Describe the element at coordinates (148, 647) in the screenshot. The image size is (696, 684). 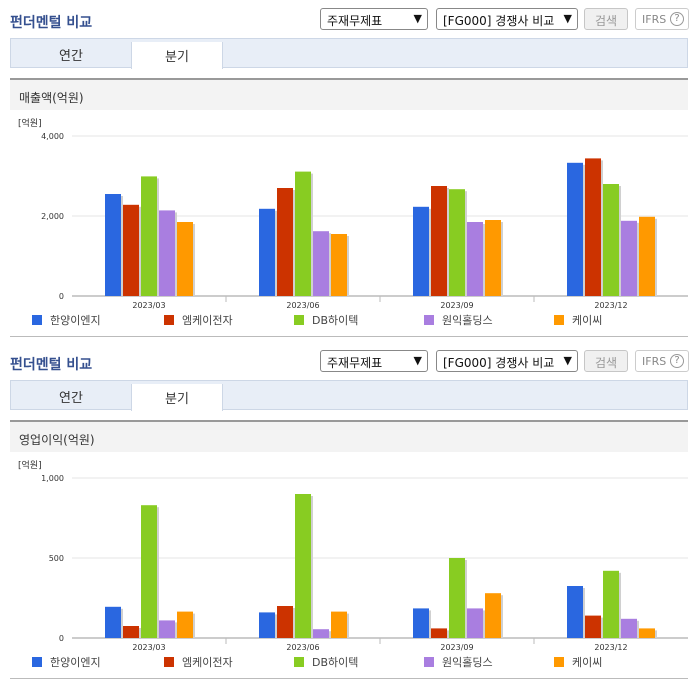
I see `x-tick-label: 2023/03` at that location.